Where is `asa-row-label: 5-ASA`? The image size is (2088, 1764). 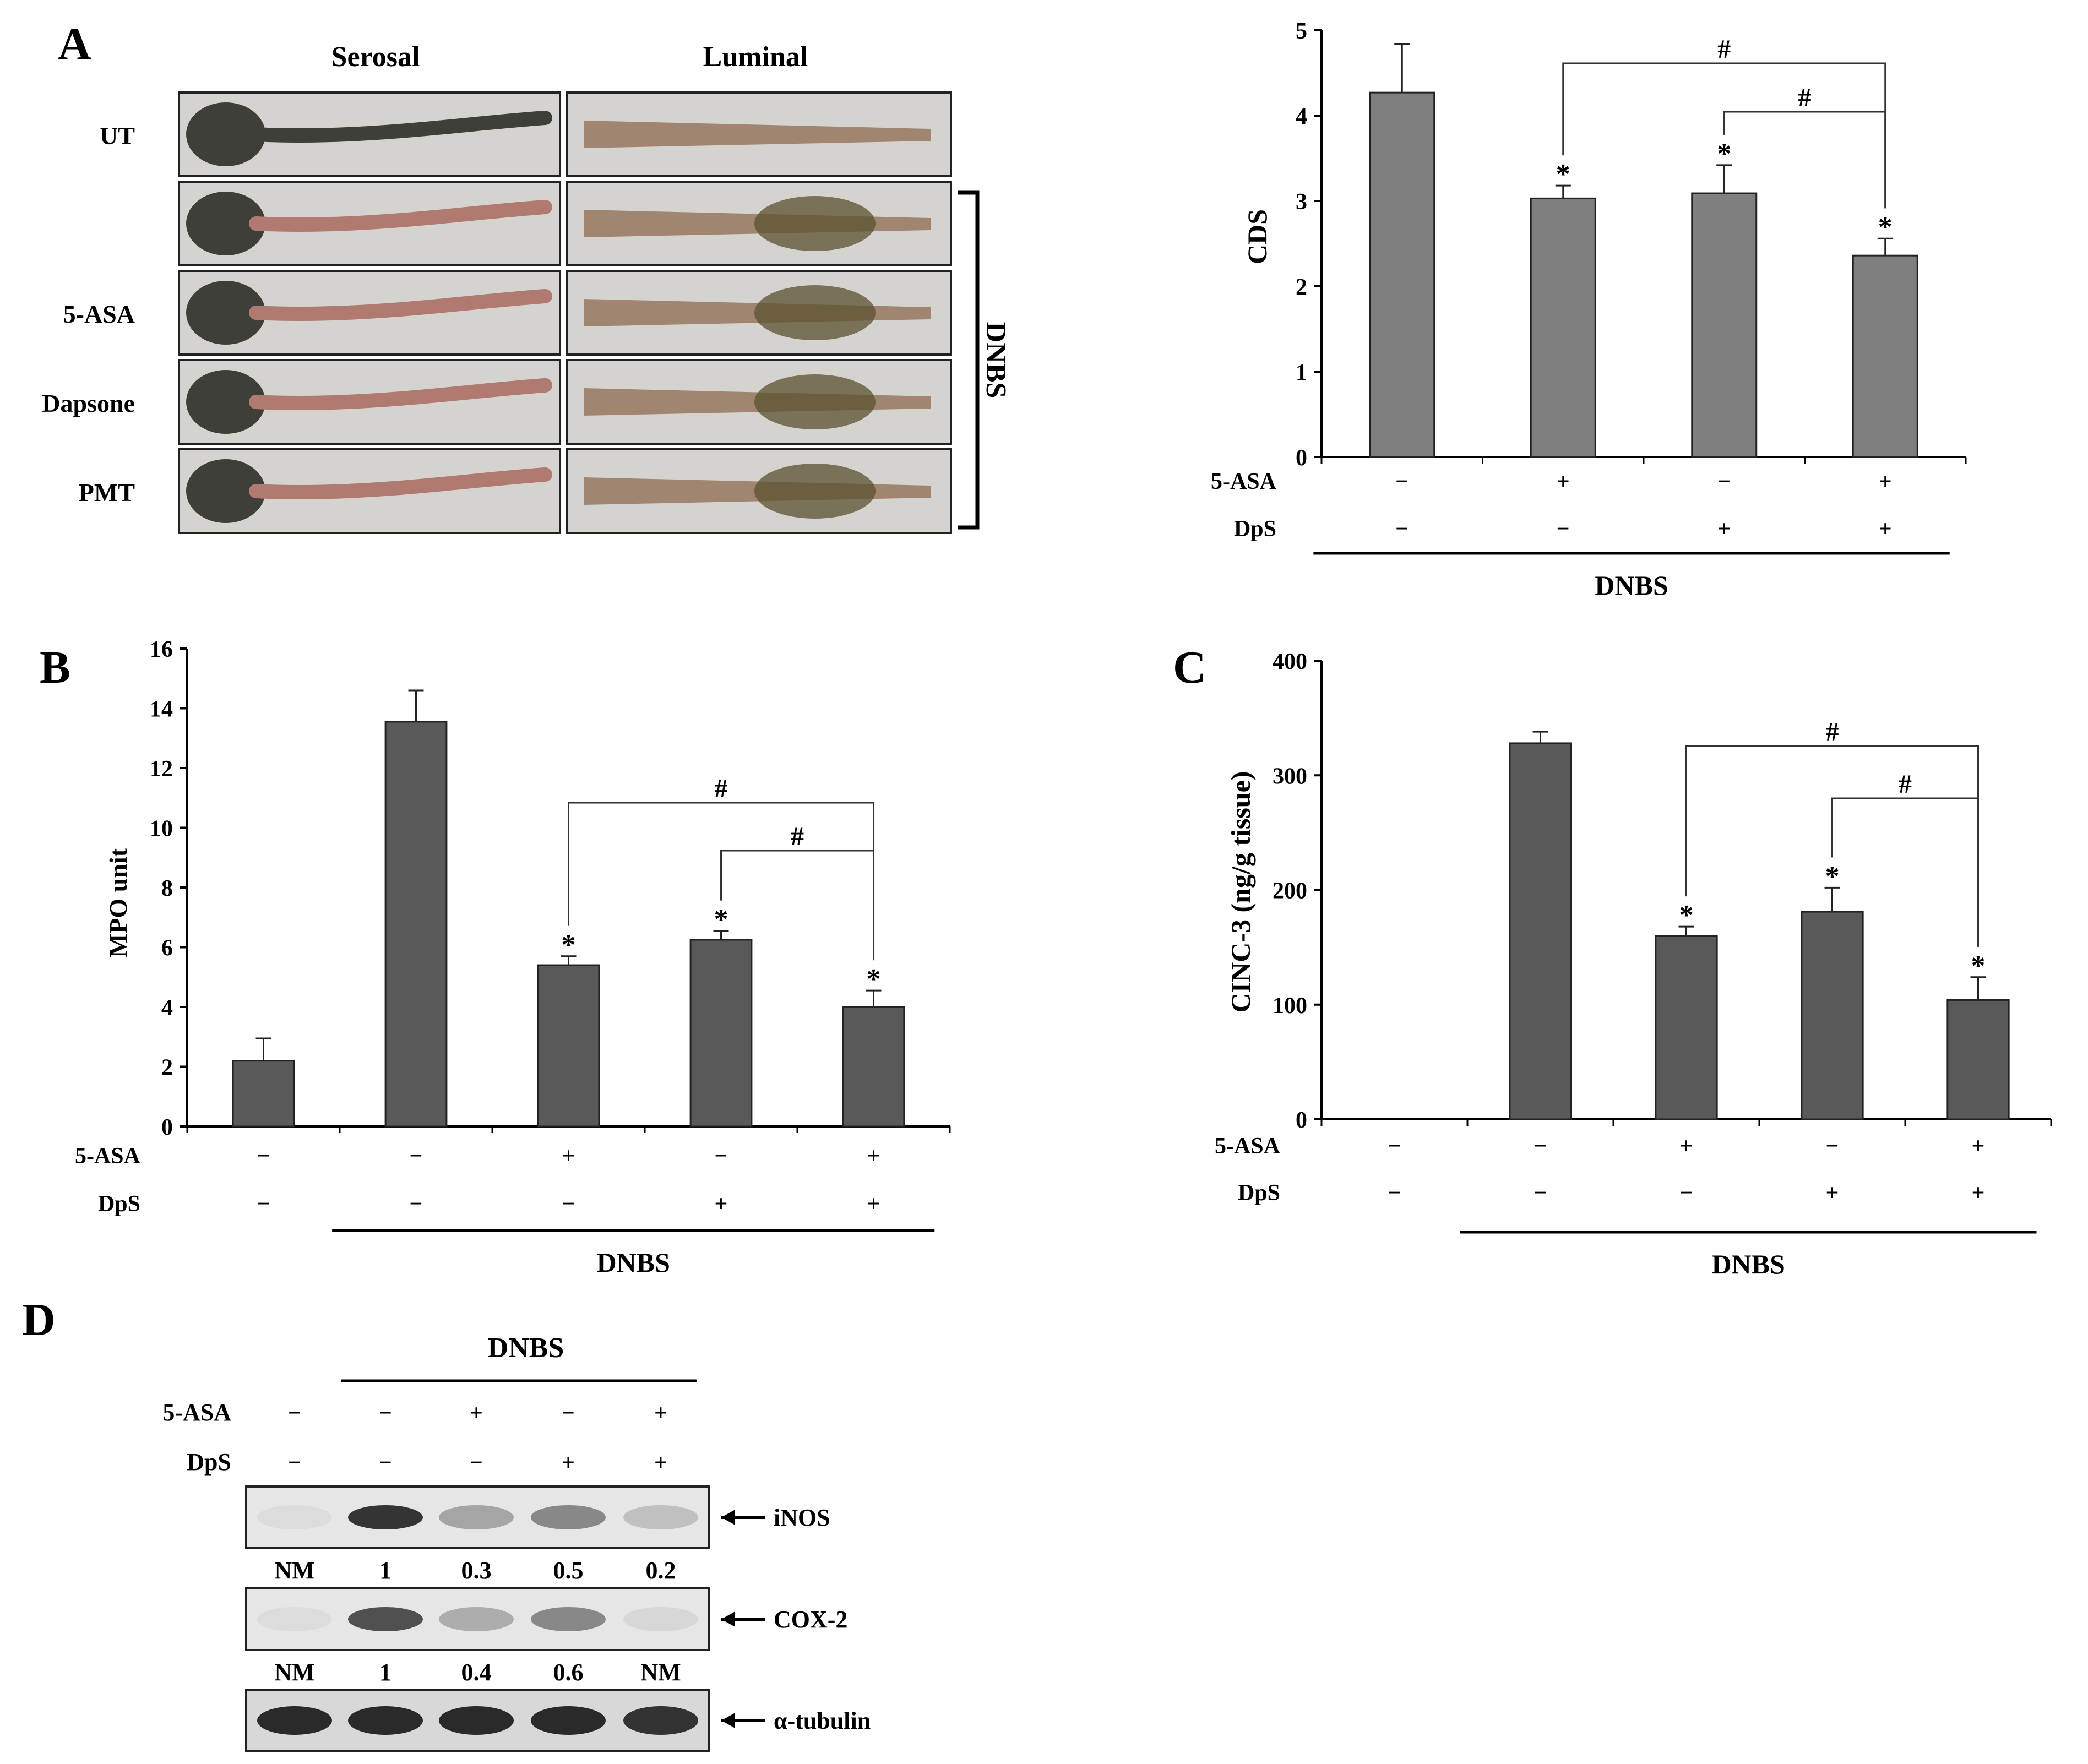 asa-row-label: 5-ASA is located at coordinates (108, 1156).